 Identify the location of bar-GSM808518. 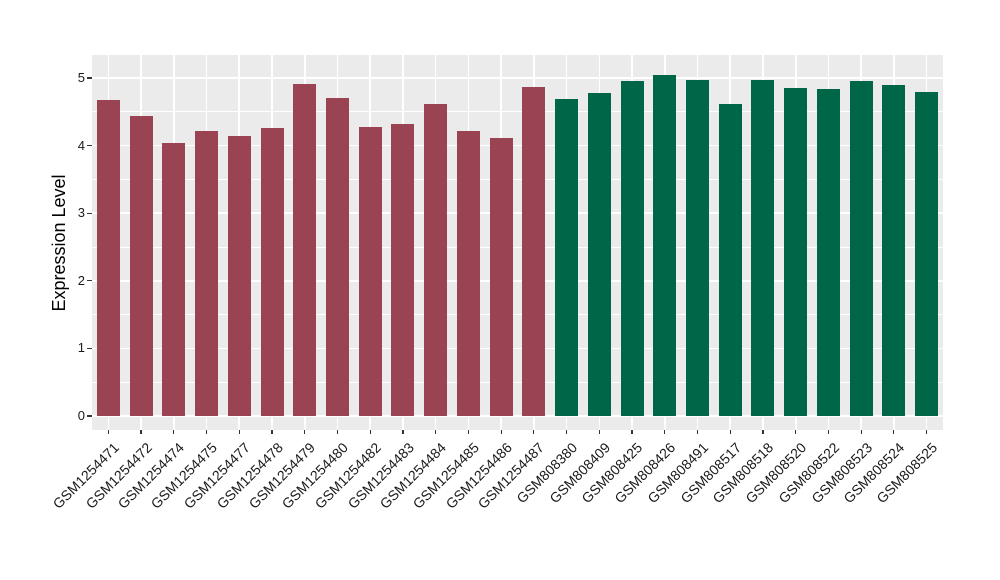
(763, 248).